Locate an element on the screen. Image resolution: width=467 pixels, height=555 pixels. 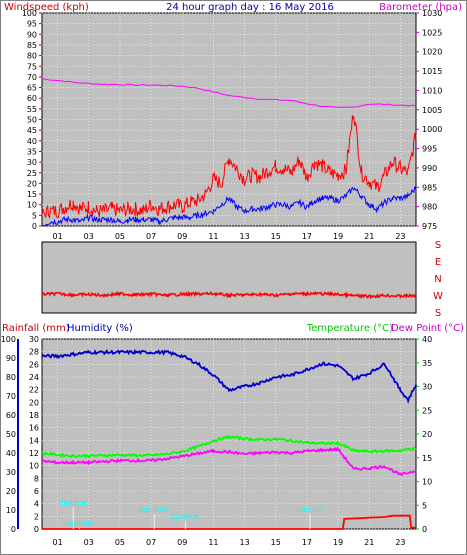
rainfall-line is located at coordinates (229, 522).